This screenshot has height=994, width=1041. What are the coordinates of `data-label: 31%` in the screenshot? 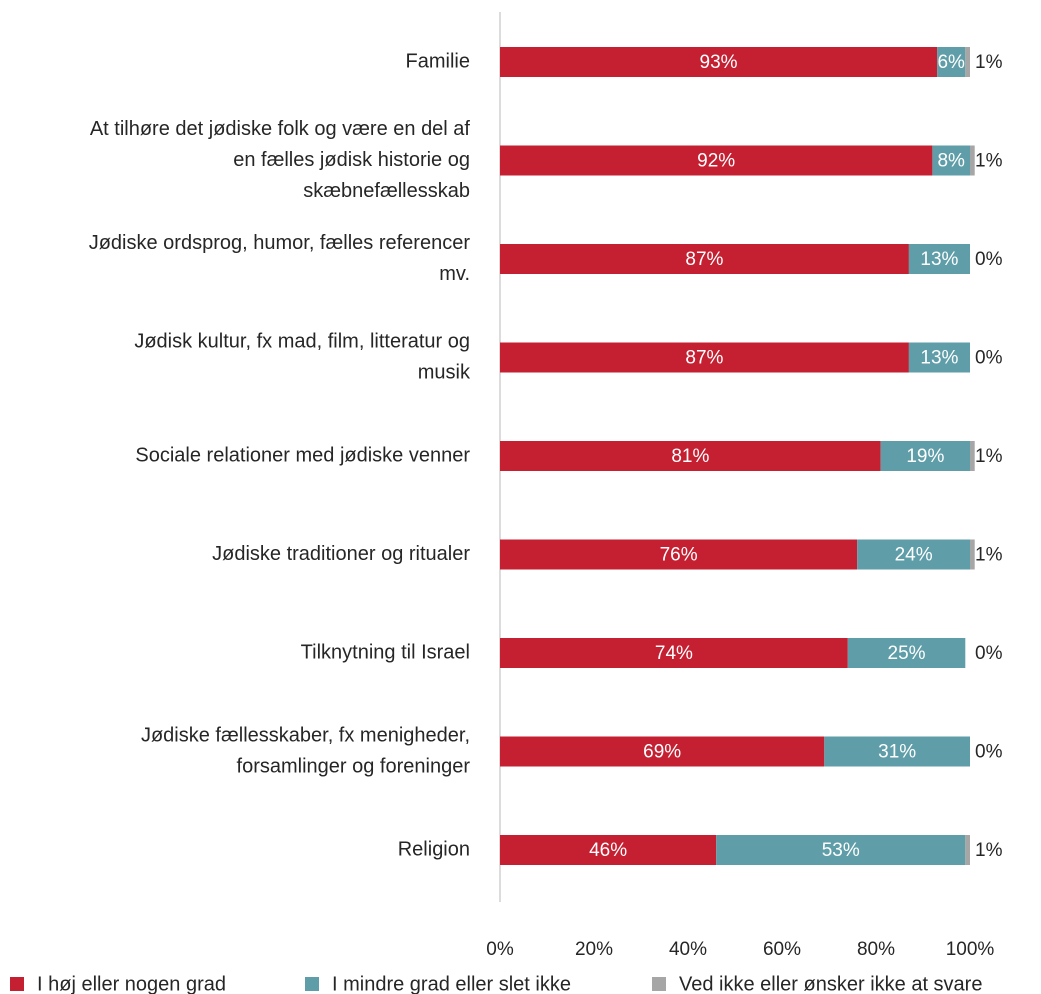 It's located at (897, 752).